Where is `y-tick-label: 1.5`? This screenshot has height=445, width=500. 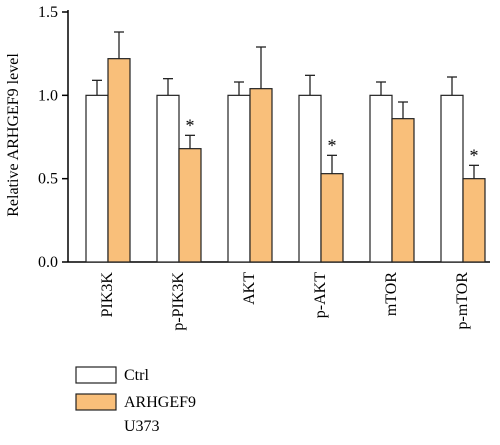
y-tick-label: 1.5 is located at coordinates (48, 12).